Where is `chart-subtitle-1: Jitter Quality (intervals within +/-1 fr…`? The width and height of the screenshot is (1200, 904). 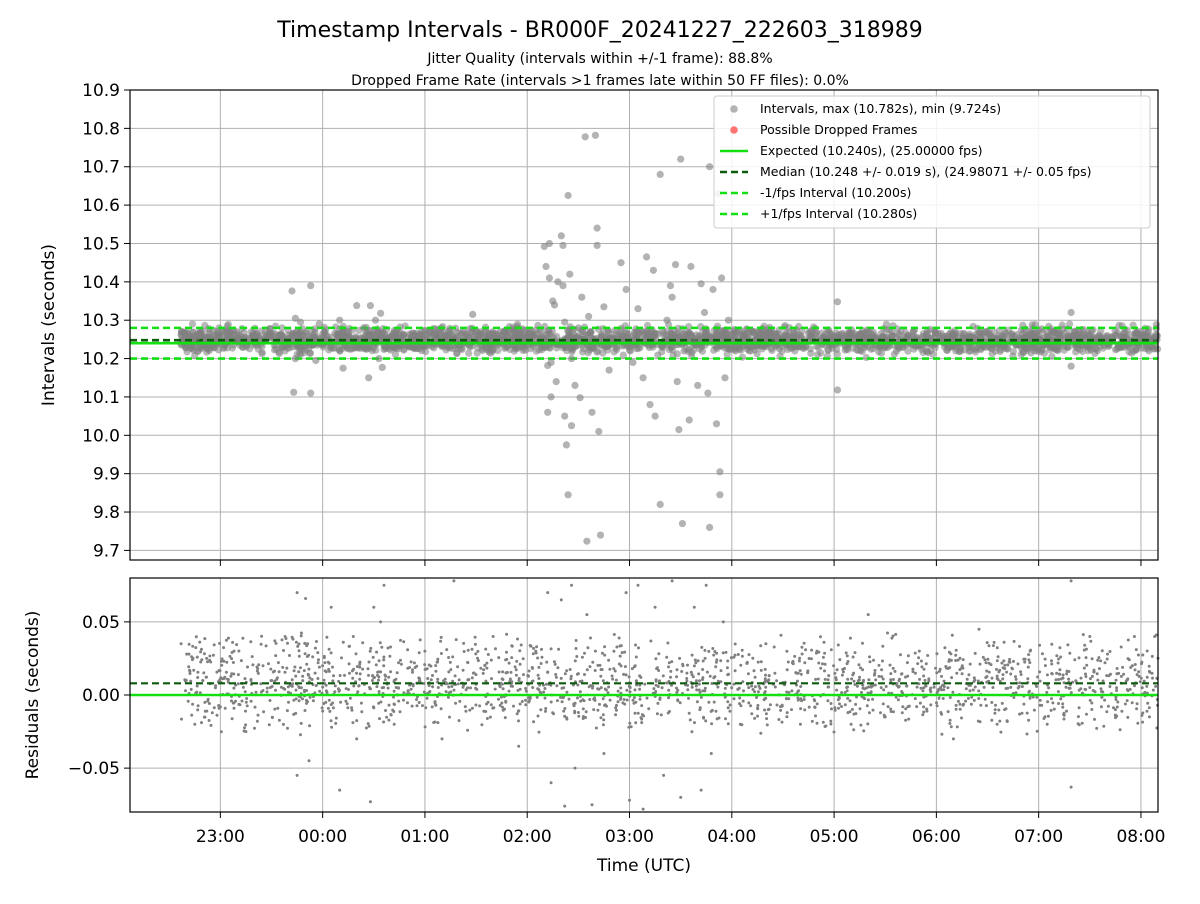 chart-subtitle-1: Jitter Quality (intervals within +/-1 fr… is located at coordinates (599, 59).